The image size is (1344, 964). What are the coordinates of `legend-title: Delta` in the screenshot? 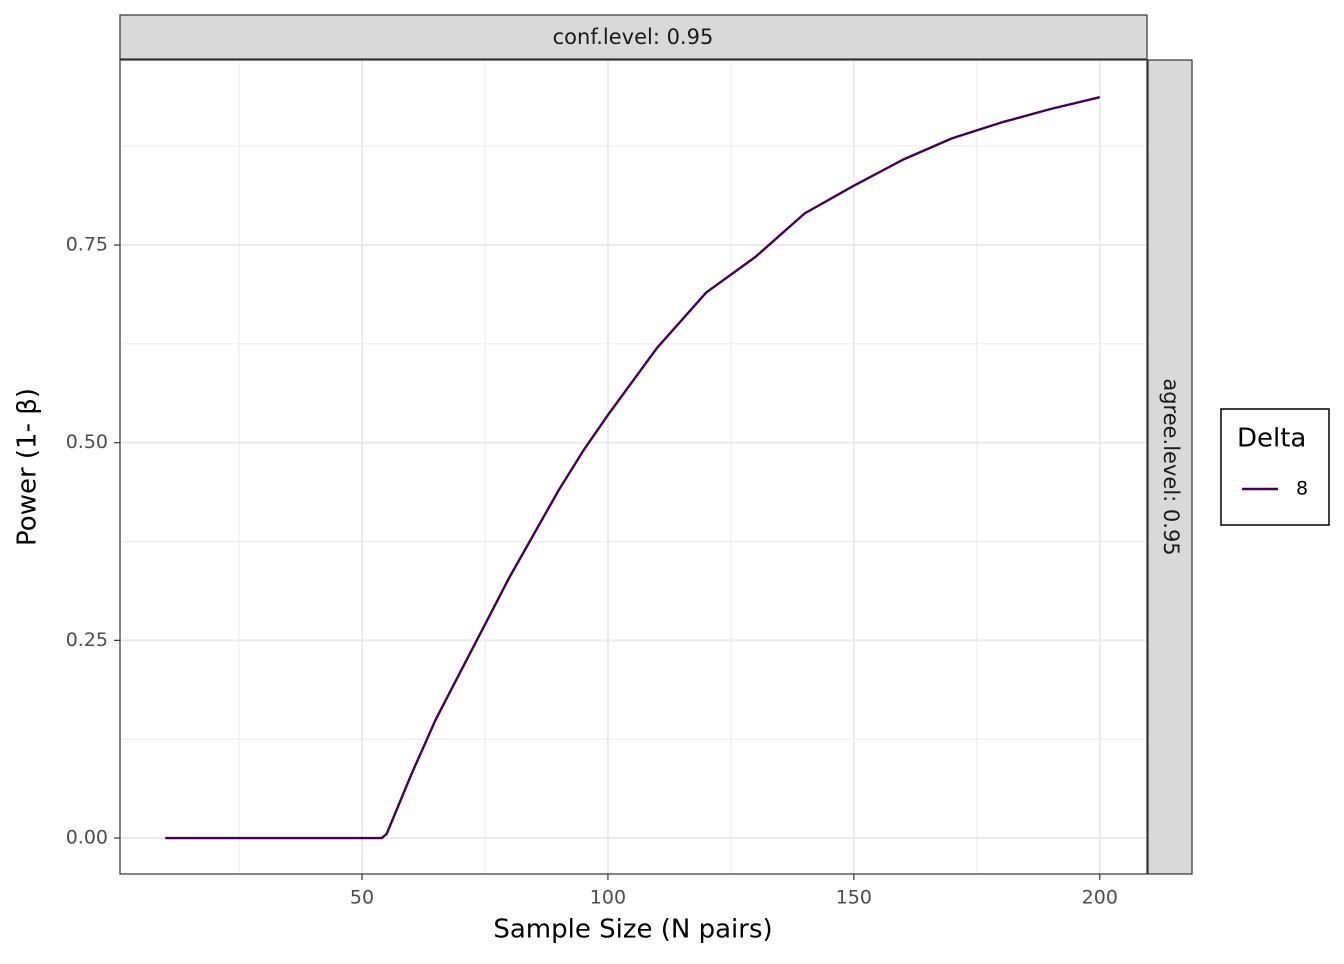 It's located at (1271, 439).